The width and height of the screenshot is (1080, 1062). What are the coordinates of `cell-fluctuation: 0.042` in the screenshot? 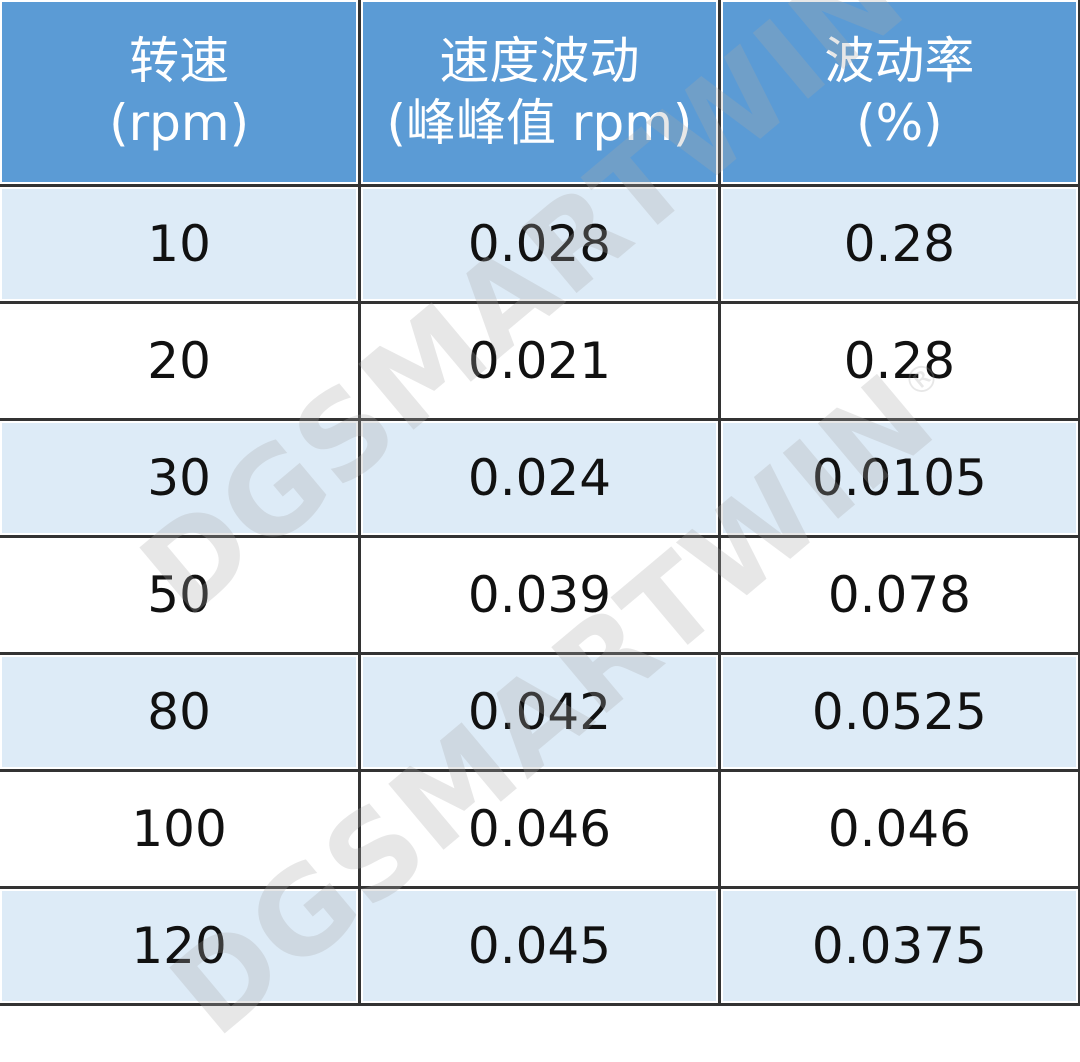 It's located at (539, 712).